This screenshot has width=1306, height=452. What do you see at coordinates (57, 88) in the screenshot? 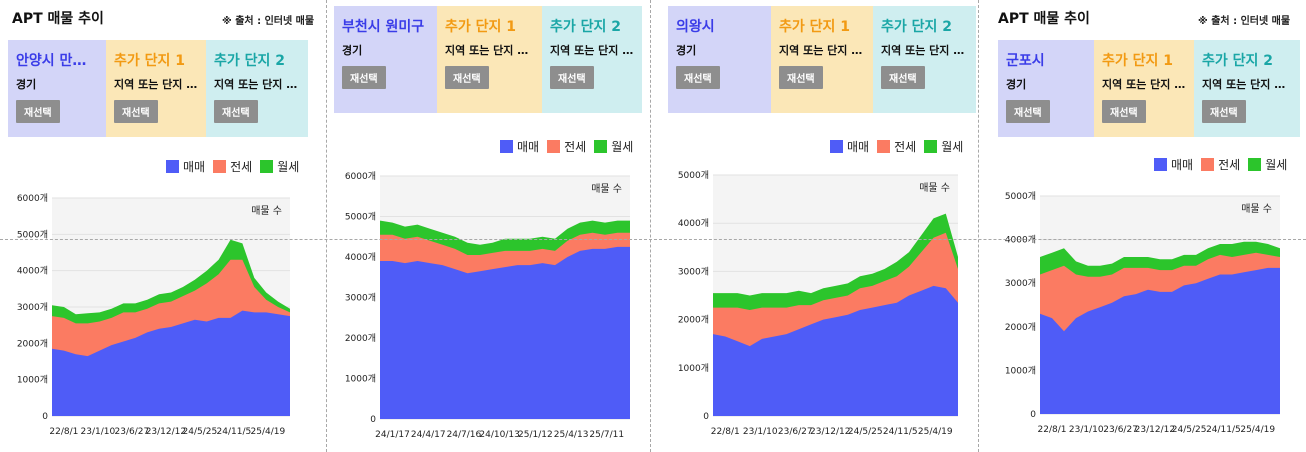
I see `primary-region-box: 안양시 만안구 경기 재선택` at bounding box center [57, 88].